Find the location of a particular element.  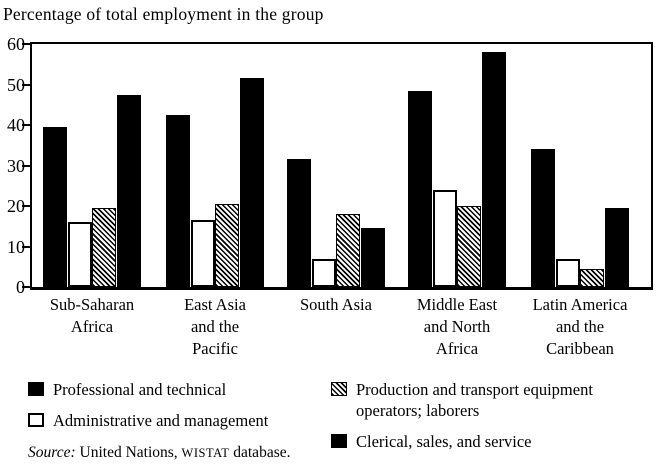

x-axis-label: Latin America and the Caribbean is located at coordinates (580, 326).